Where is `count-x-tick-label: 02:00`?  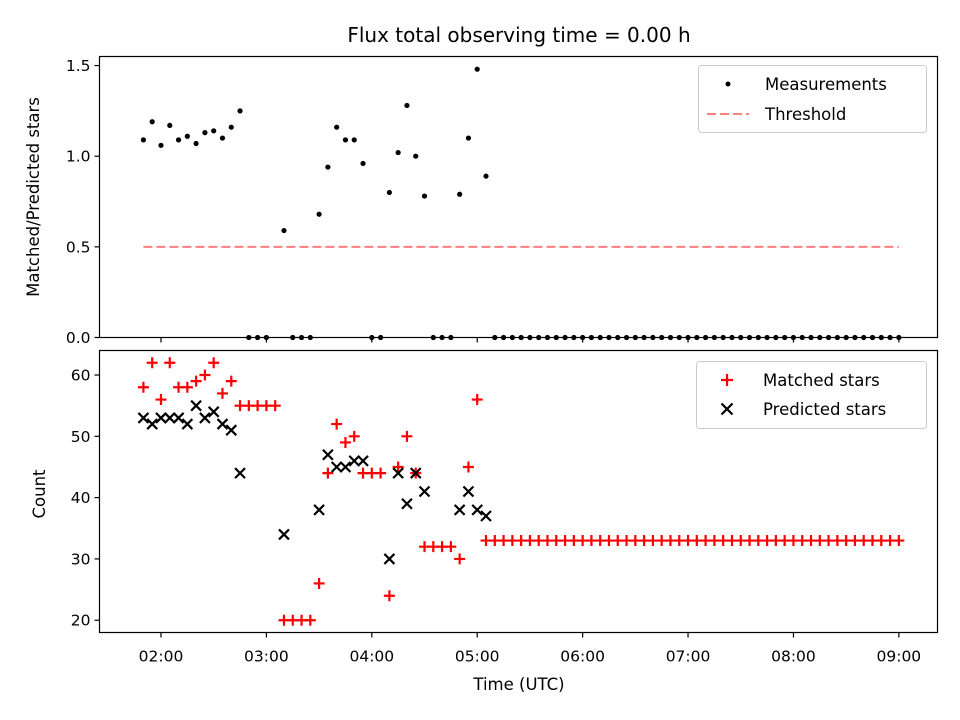 count-x-tick-label: 02:00 is located at coordinates (161, 657).